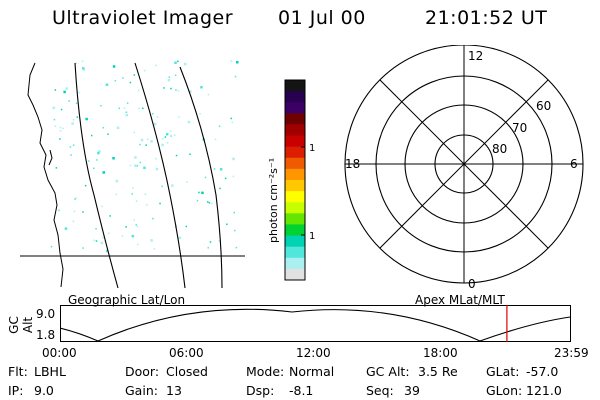 The width and height of the screenshot is (600, 400). What do you see at coordinates (273, 200) in the screenshot?
I see `colorbar-unit-label: photon cm⁻²s⁻¹` at bounding box center [273, 200].